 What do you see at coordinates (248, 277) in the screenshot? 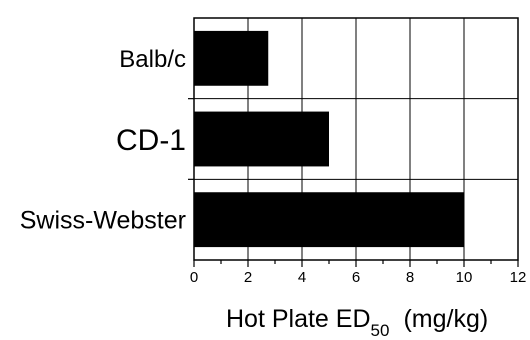
I see `x-axis-tick-label: 2` at bounding box center [248, 277].